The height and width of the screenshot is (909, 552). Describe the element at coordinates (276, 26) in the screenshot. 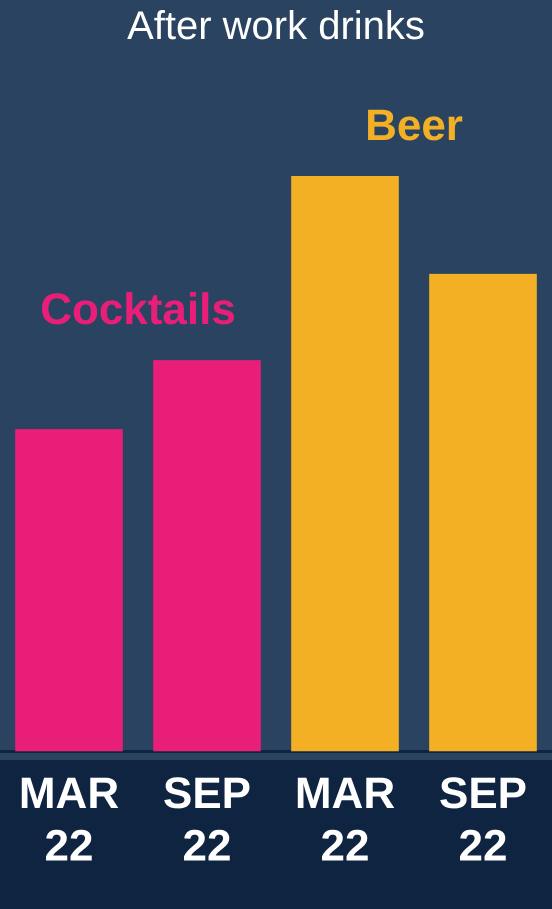

I see `chart-title: After work drinks` at that location.